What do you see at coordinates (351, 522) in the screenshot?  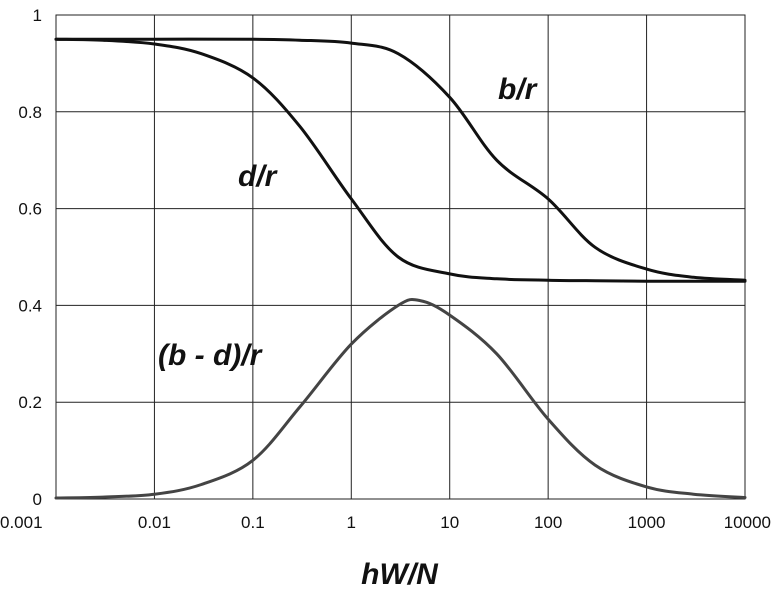 I see `x-tick-label: 1` at bounding box center [351, 522].